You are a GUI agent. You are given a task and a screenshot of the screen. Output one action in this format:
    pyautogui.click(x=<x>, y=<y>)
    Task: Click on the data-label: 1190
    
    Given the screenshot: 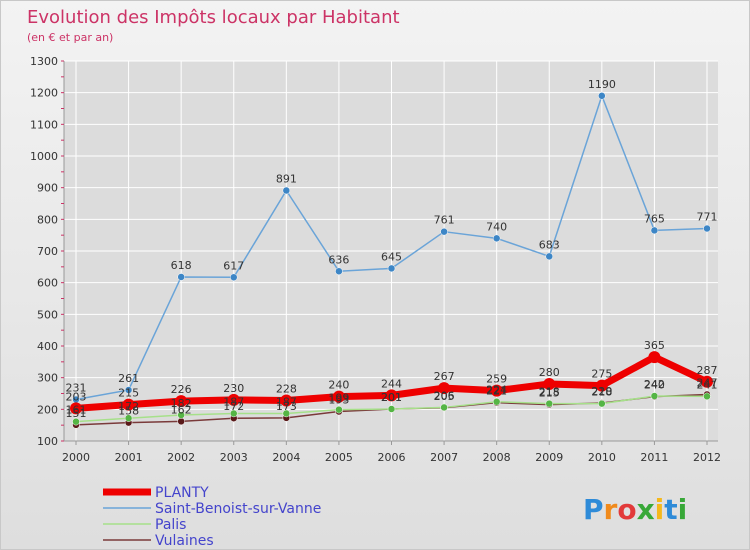 What is the action you would take?
    pyautogui.click(x=602, y=84)
    